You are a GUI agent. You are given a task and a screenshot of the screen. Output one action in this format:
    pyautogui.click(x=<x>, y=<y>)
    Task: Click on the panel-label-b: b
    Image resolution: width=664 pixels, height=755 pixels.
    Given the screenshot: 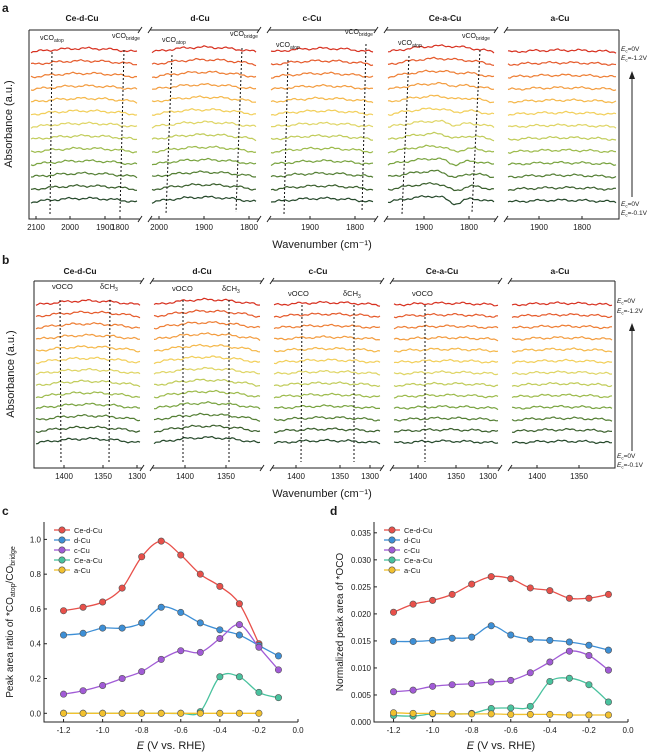 What is the action you would take?
    pyautogui.click(x=5, y=260)
    